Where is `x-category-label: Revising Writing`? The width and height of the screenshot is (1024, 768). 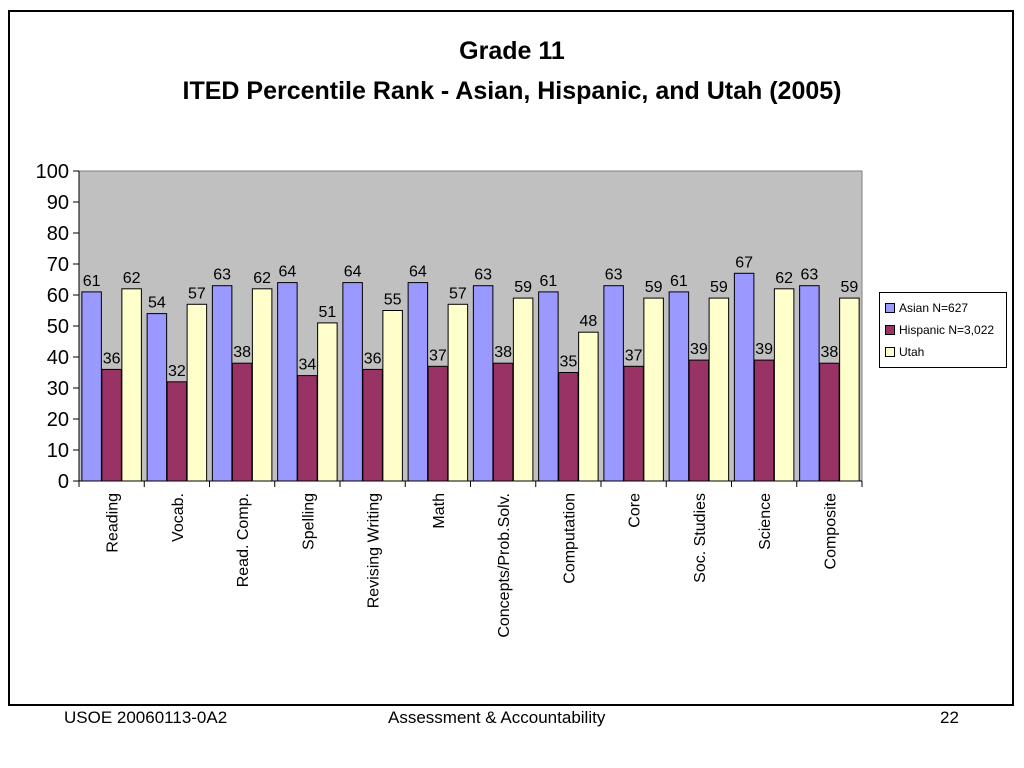 x-category-label: Revising Writing is located at coordinates (374, 550).